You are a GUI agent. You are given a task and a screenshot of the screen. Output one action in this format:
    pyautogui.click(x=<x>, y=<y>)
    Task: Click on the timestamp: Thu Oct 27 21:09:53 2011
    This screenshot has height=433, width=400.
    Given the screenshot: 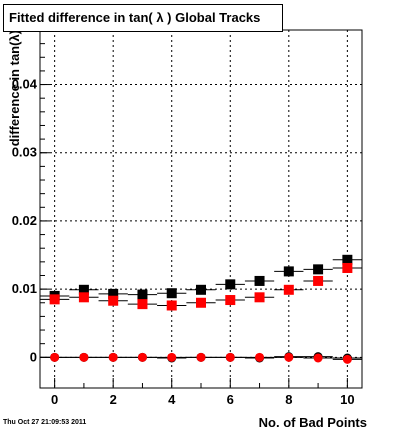 What is the action you would take?
    pyautogui.click(x=45, y=422)
    